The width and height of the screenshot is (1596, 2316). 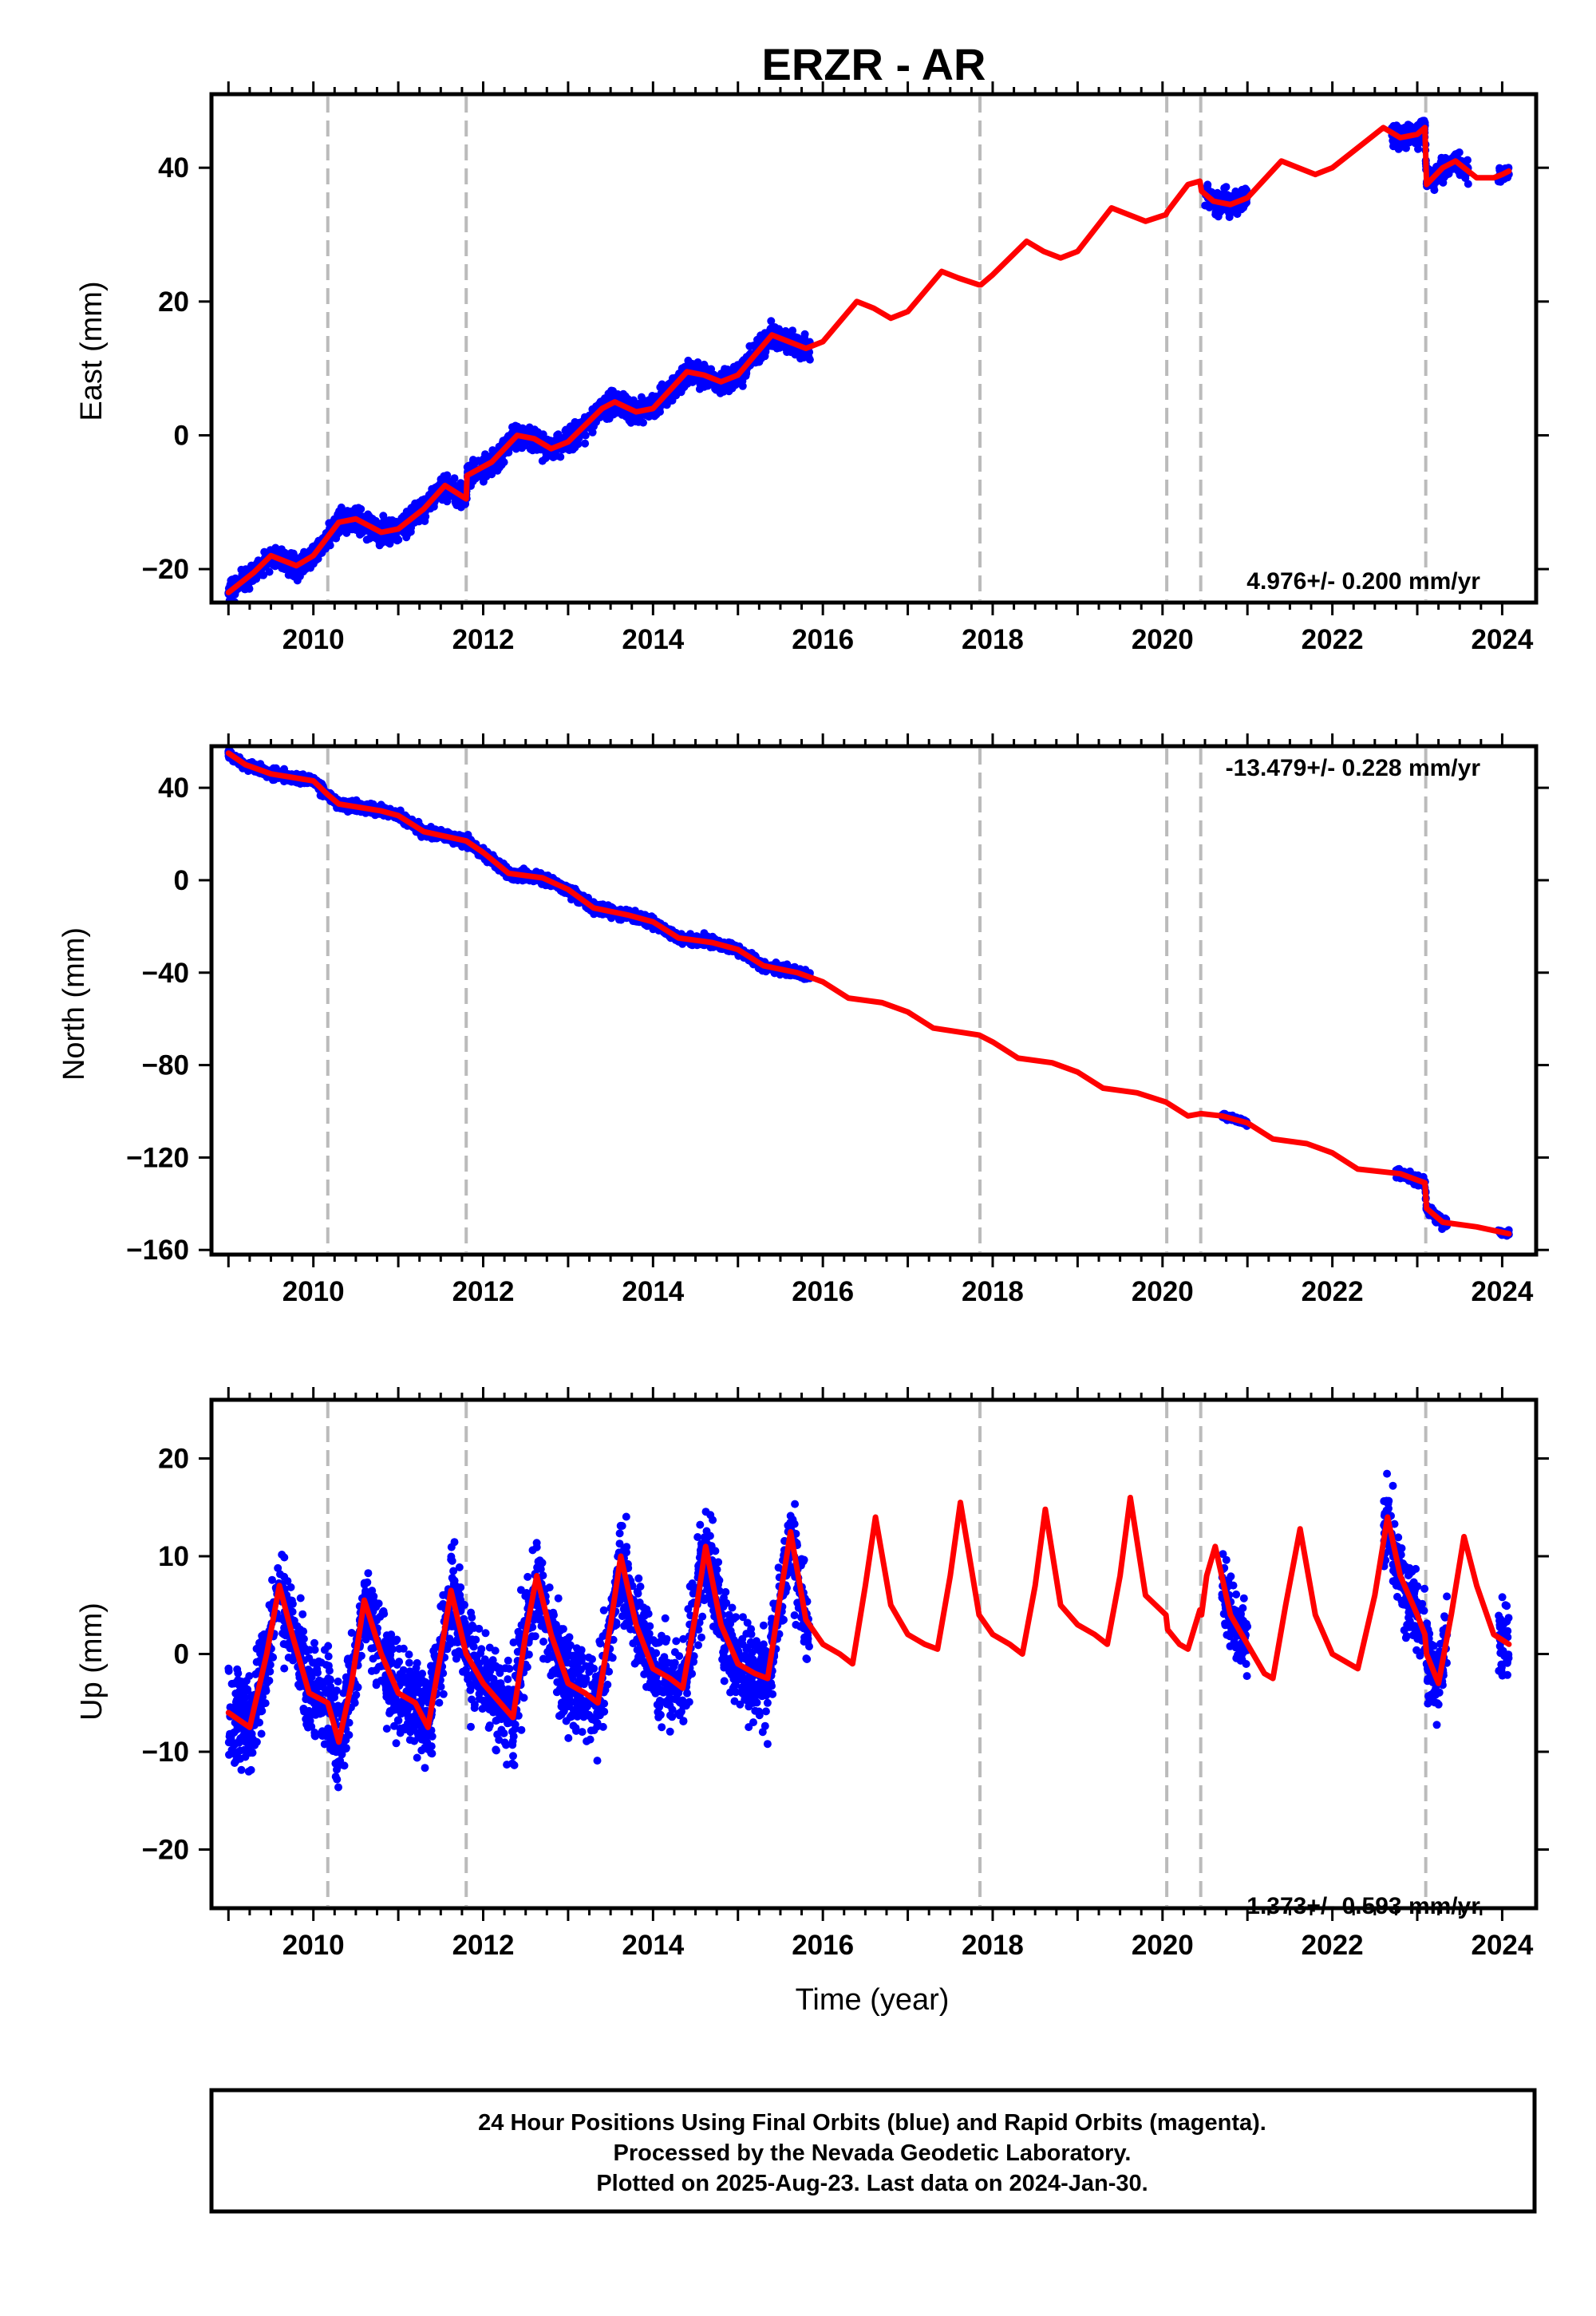 What do you see at coordinates (313, 639) in the screenshot?
I see `x-tick-label: 2010` at bounding box center [313, 639].